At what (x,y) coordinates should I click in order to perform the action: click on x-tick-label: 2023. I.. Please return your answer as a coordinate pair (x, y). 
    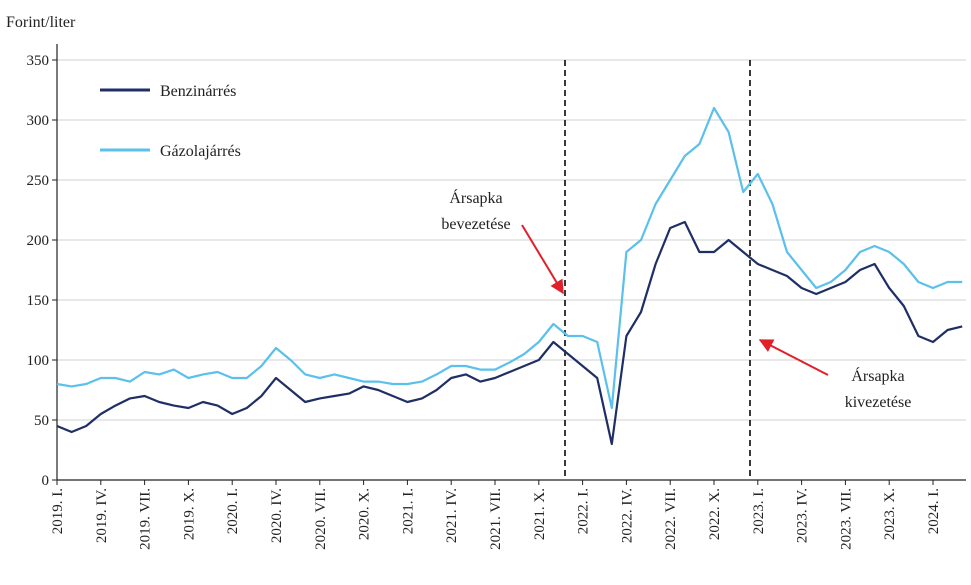
    Looking at the image, I should click on (759, 511).